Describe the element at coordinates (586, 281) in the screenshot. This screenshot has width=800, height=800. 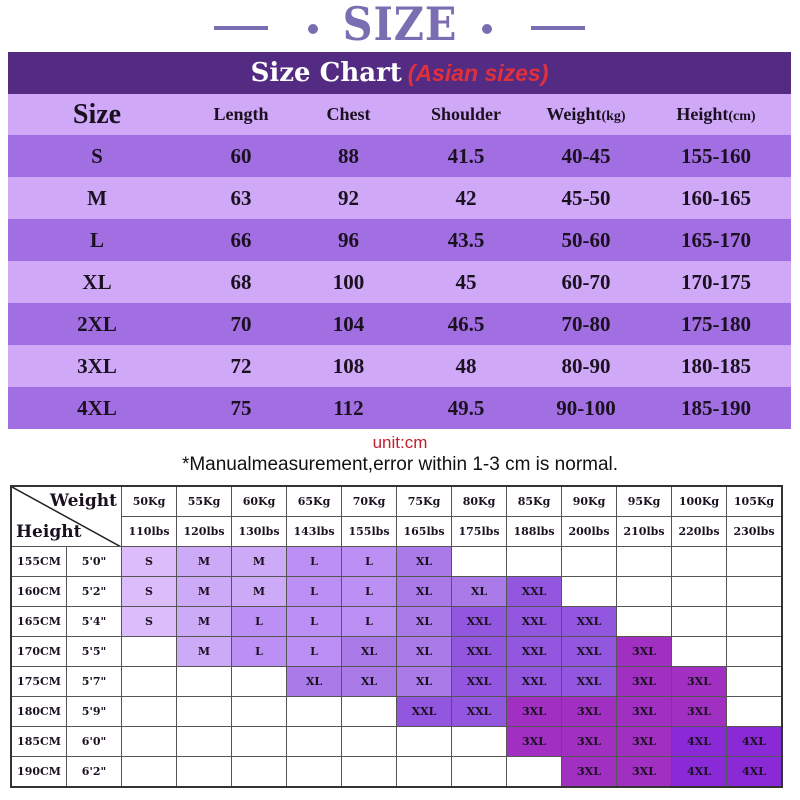
I see `cell-weight: 60-70` at that location.